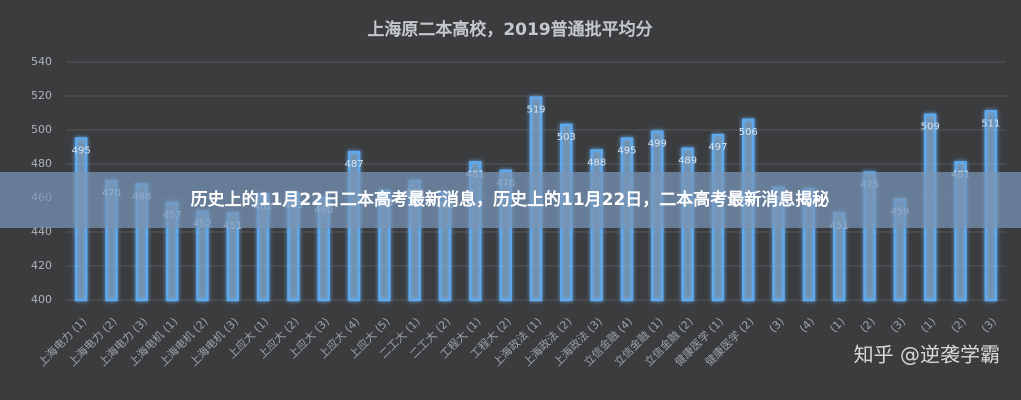  What do you see at coordinates (535, 110) in the screenshot?
I see `value-label: 519` at bounding box center [535, 110].